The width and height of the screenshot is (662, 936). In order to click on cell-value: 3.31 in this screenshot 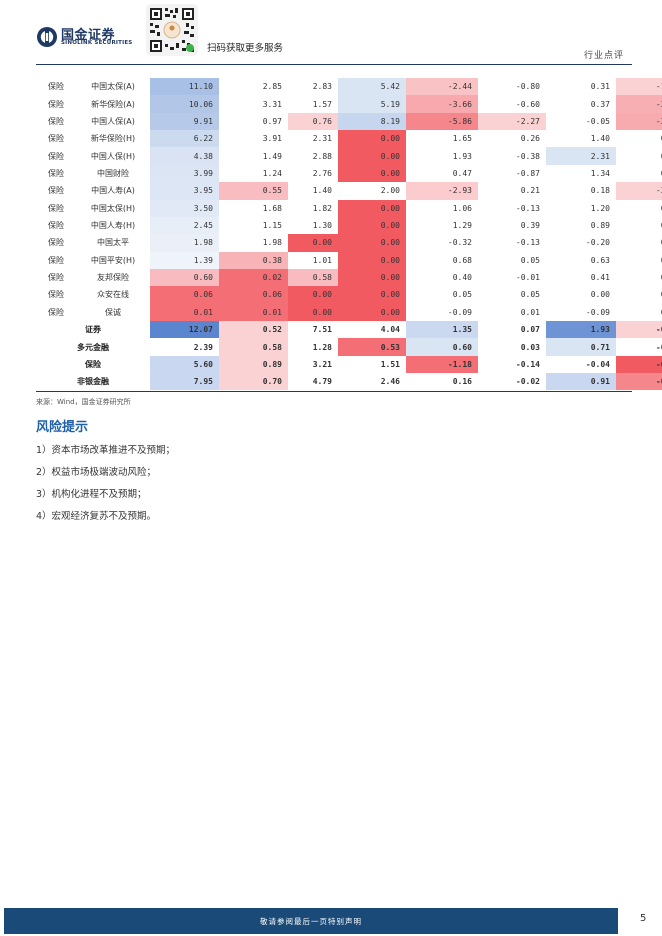, I will do `click(253, 104)`.